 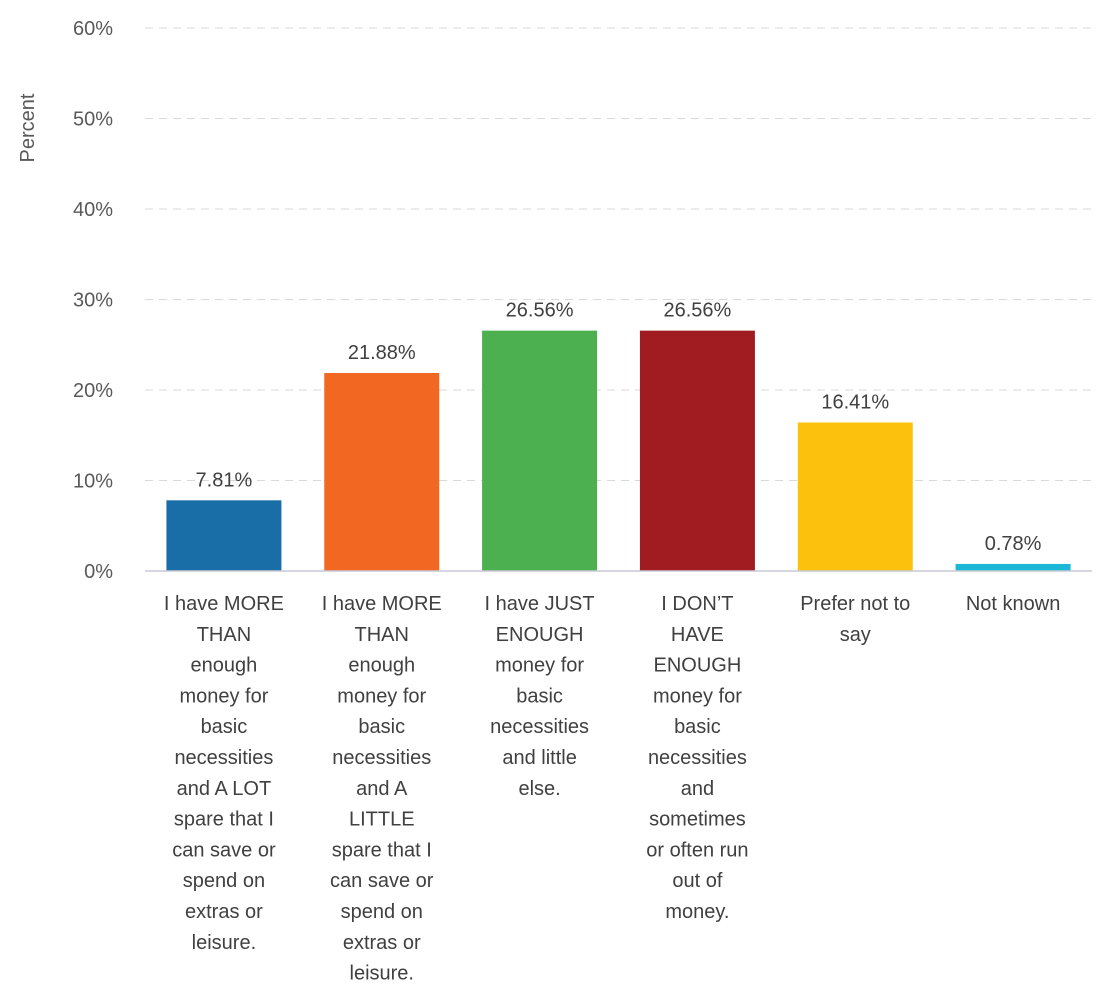 What do you see at coordinates (98, 572) in the screenshot?
I see `y-tick-label: 0%` at bounding box center [98, 572].